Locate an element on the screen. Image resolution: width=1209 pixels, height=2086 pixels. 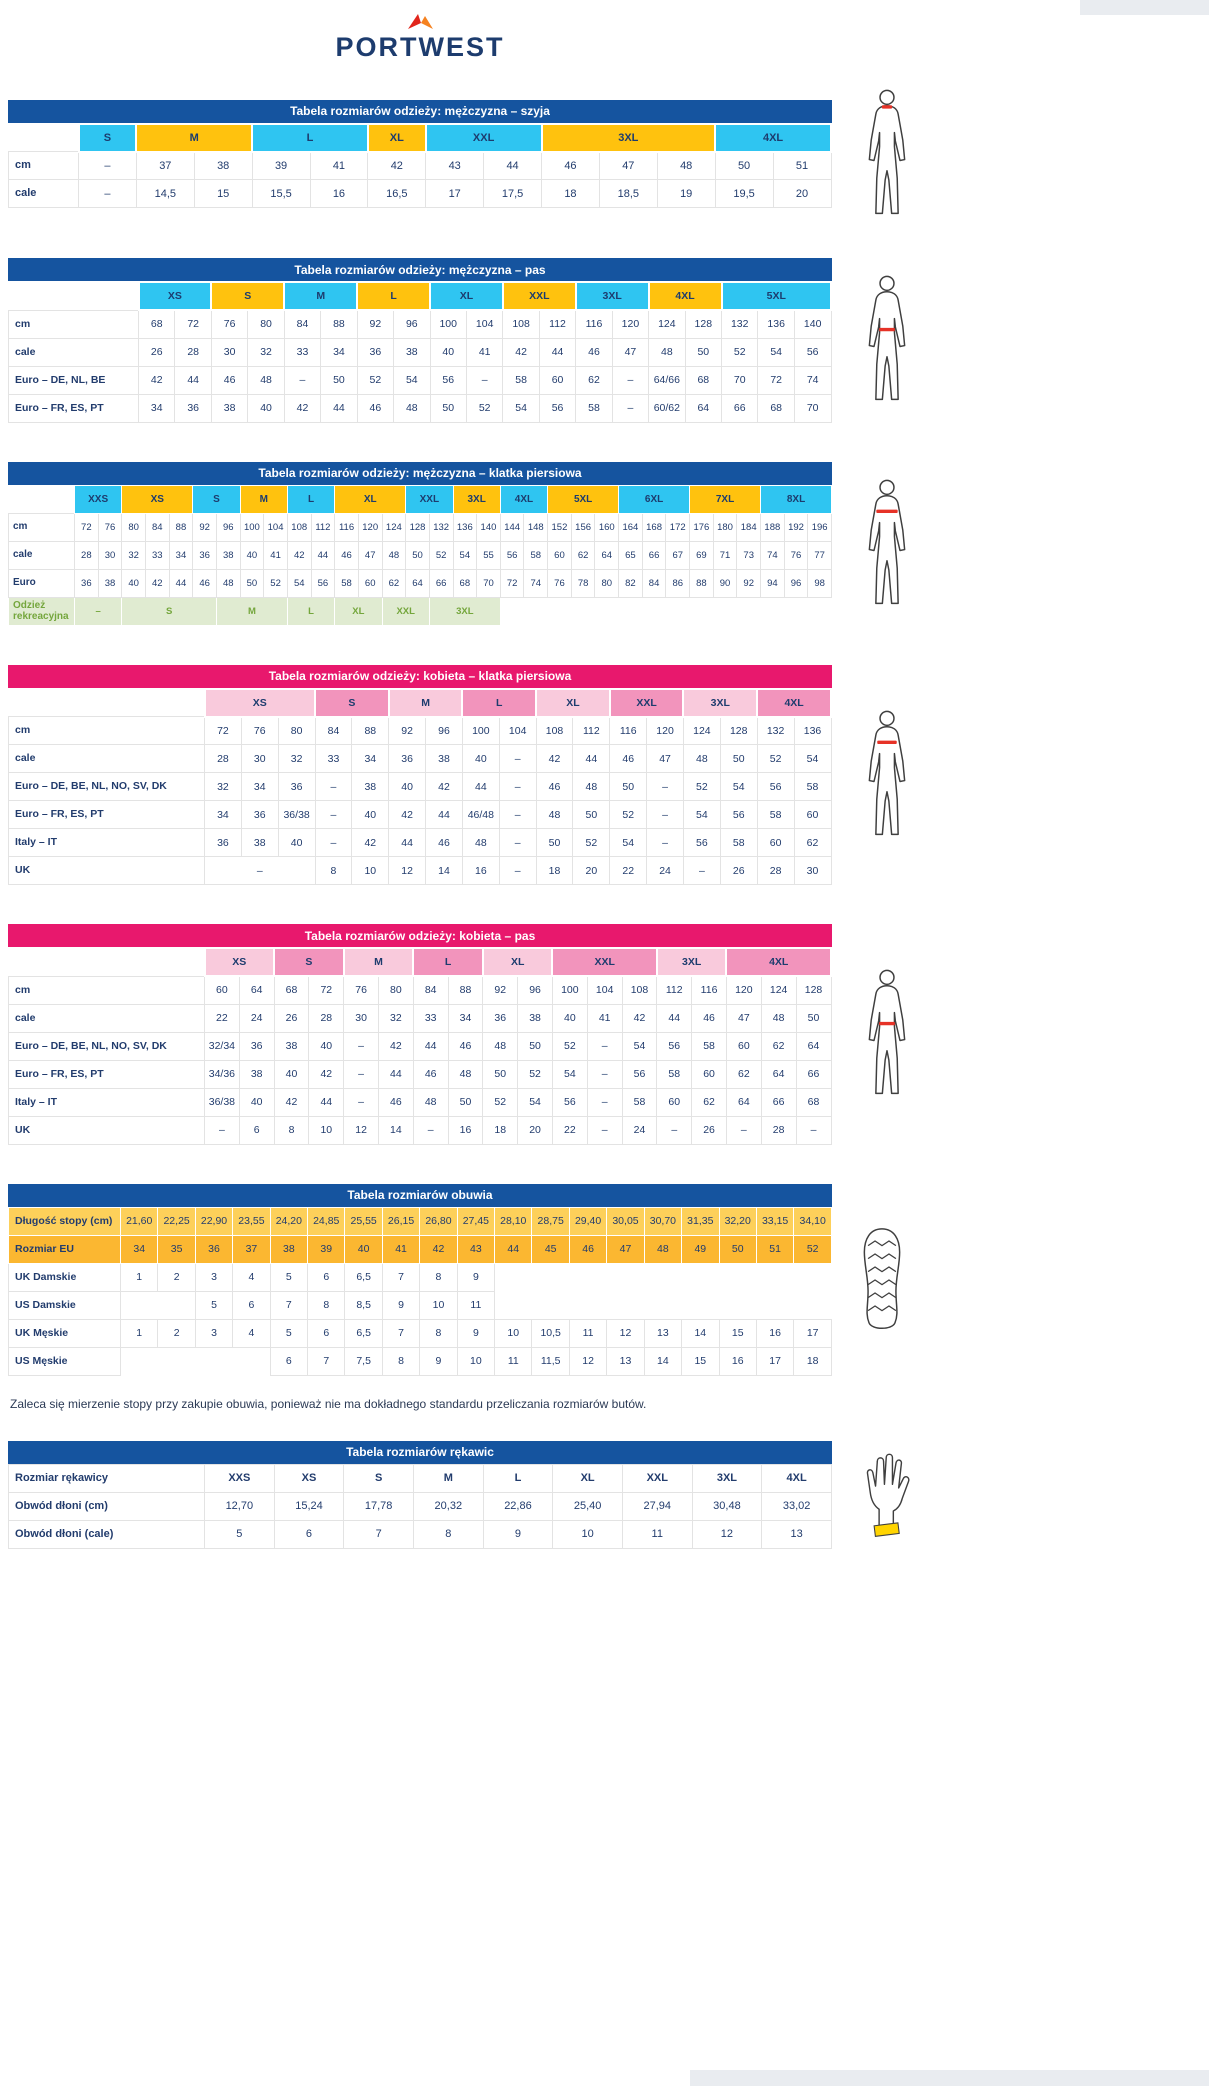
data-cell: 92 is located at coordinates (407, 730).